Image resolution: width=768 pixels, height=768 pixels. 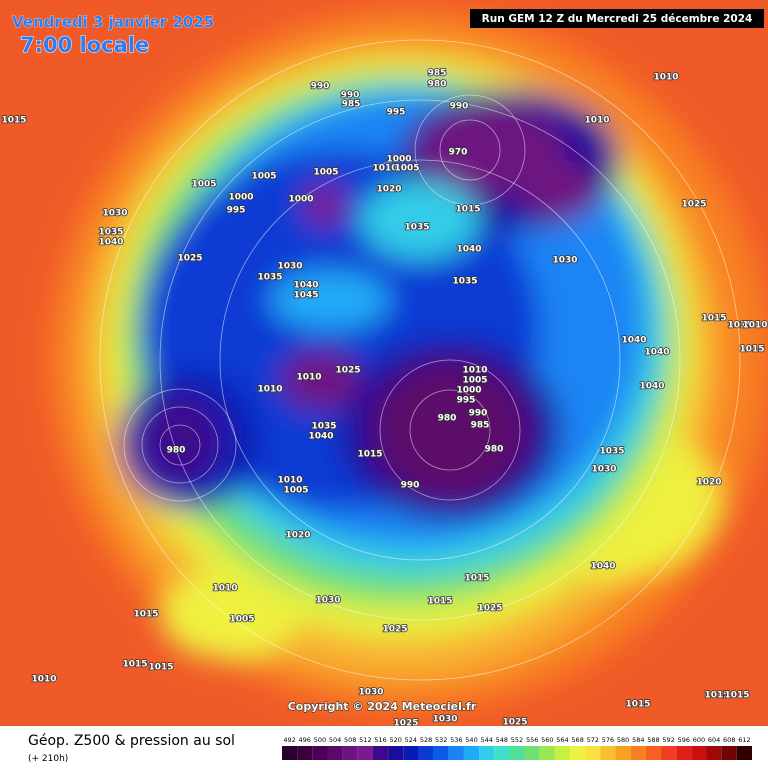 What do you see at coordinates (708, 483) in the screenshot?
I see `pressure-label: 1020` at bounding box center [708, 483].